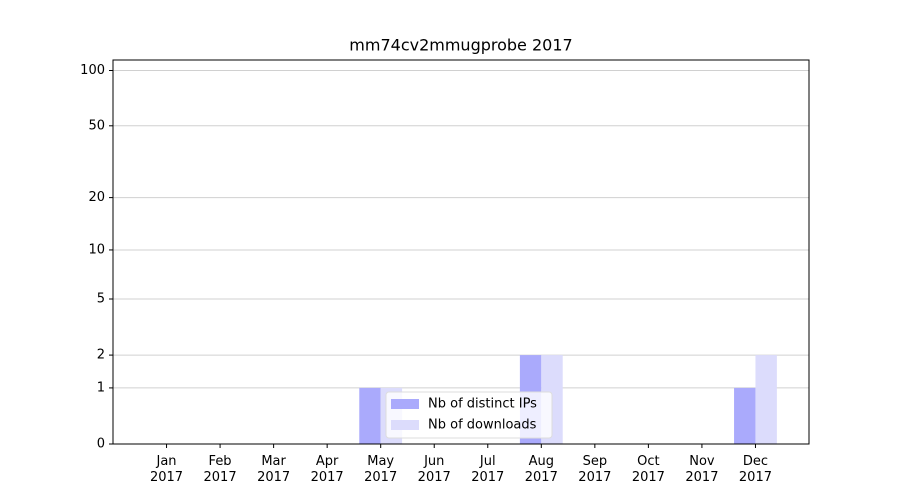 This screenshot has height=500, width=900. I want to click on y-tick-label: 2, so click(101, 355).